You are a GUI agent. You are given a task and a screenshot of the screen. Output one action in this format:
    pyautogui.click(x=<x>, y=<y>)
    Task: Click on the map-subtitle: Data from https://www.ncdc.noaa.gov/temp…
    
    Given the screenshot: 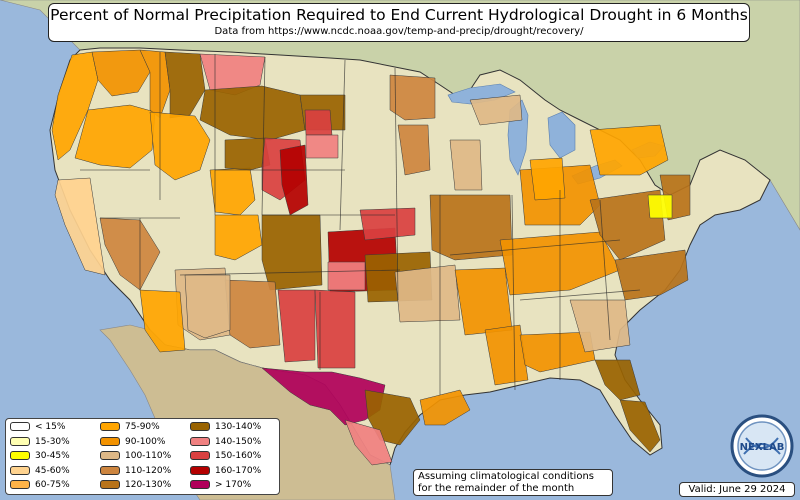 What is the action you would take?
    pyautogui.click(x=399, y=31)
    